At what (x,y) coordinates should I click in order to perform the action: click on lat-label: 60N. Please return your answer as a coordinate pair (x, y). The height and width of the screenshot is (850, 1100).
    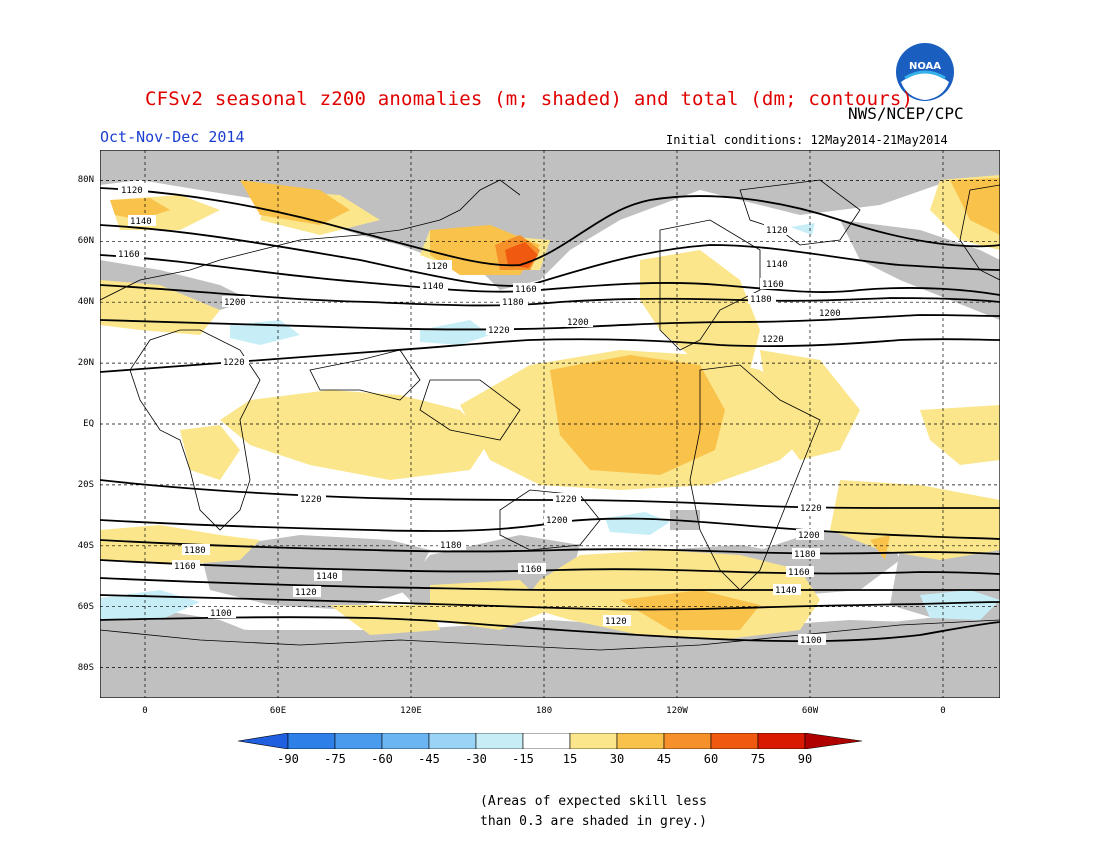
    Looking at the image, I should click on (85, 241).